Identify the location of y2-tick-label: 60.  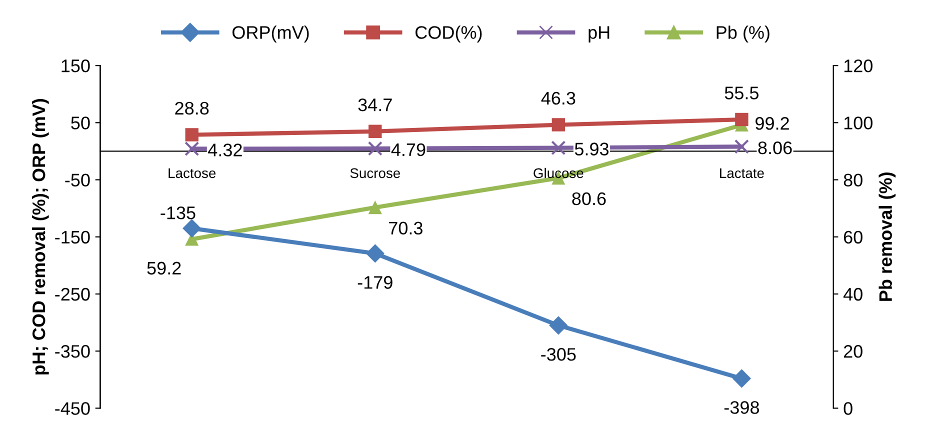
(853, 237).